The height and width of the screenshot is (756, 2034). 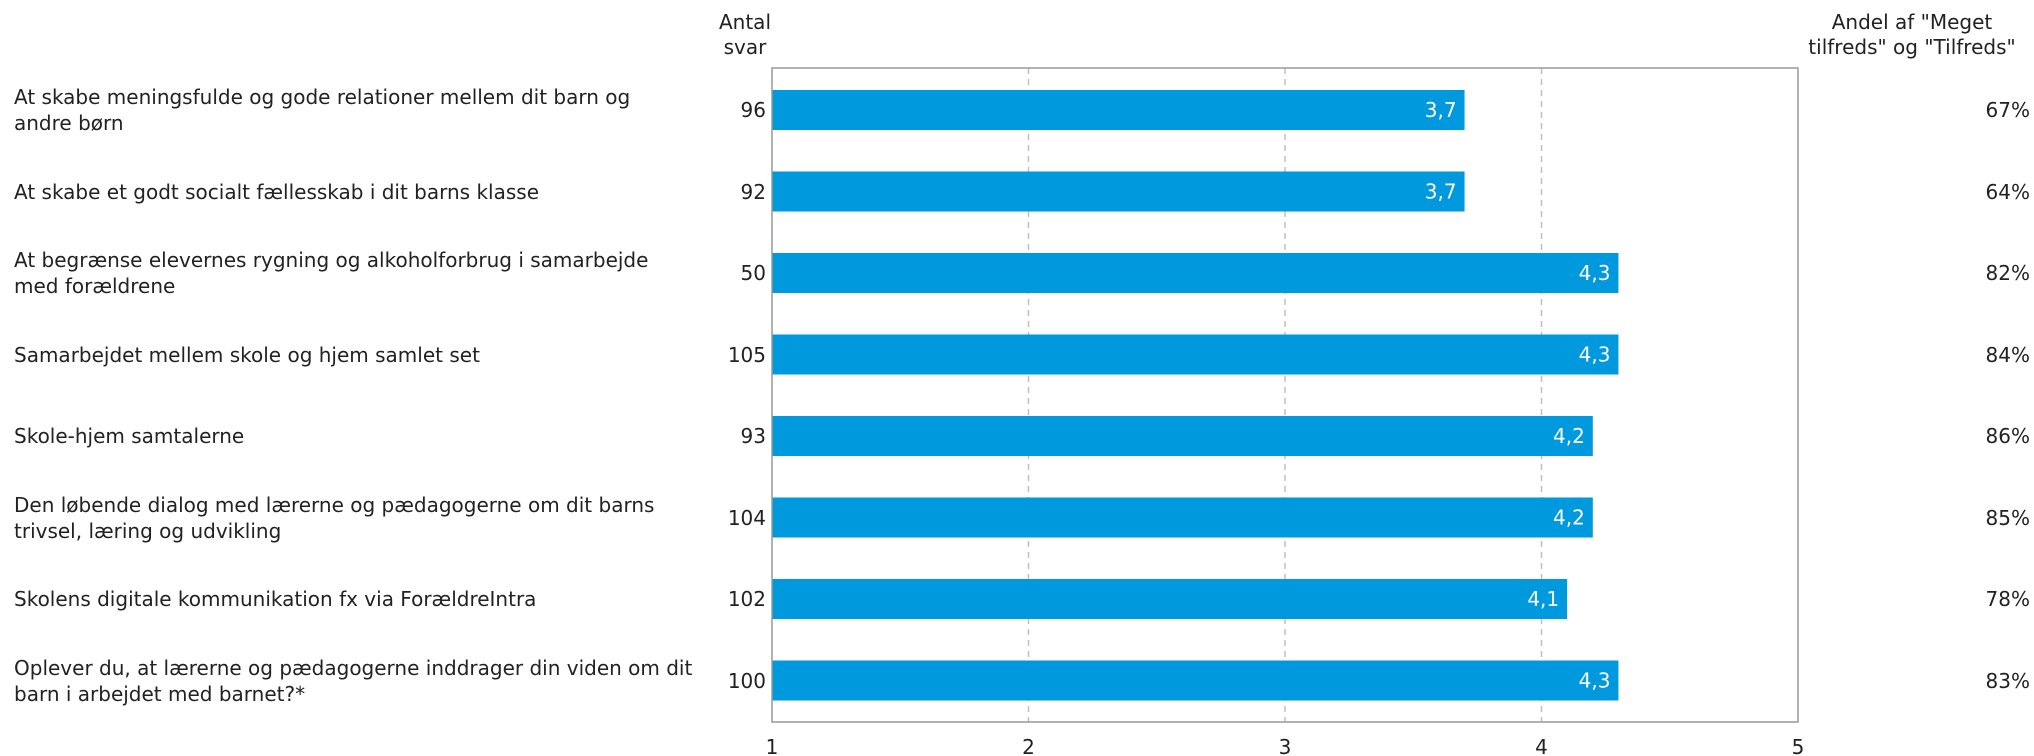 What do you see at coordinates (1543, 599) in the screenshot?
I see `bar-value-label: 4,1` at bounding box center [1543, 599].